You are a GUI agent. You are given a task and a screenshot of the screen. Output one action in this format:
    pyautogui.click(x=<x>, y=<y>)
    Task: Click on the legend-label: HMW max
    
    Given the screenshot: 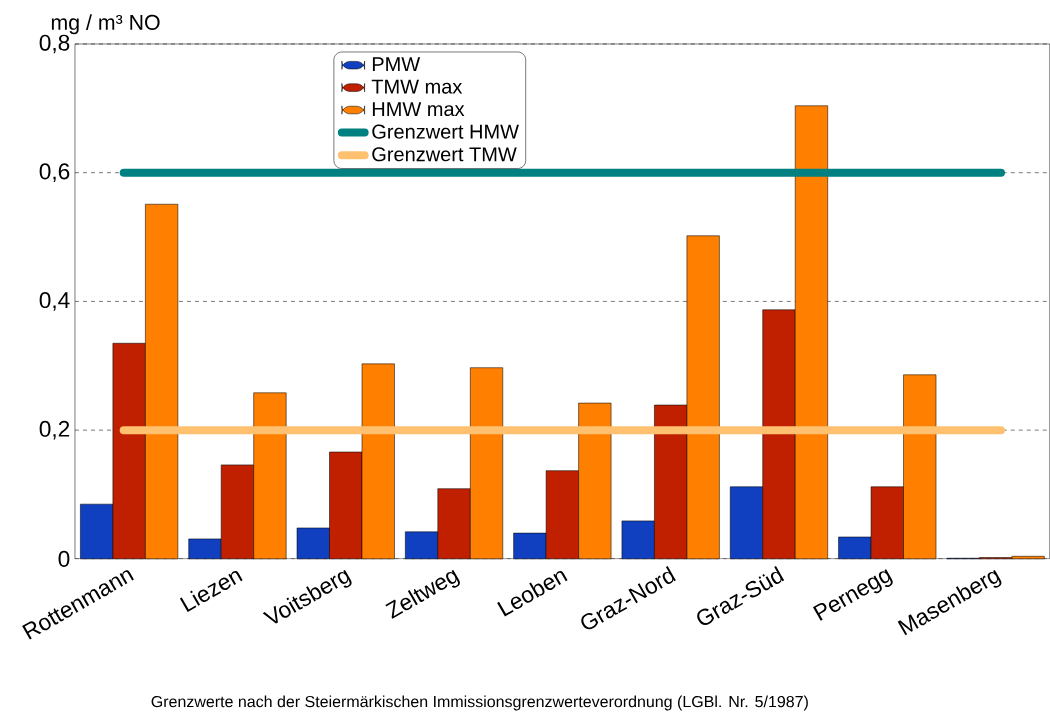 What is the action you would take?
    pyautogui.click(x=418, y=109)
    